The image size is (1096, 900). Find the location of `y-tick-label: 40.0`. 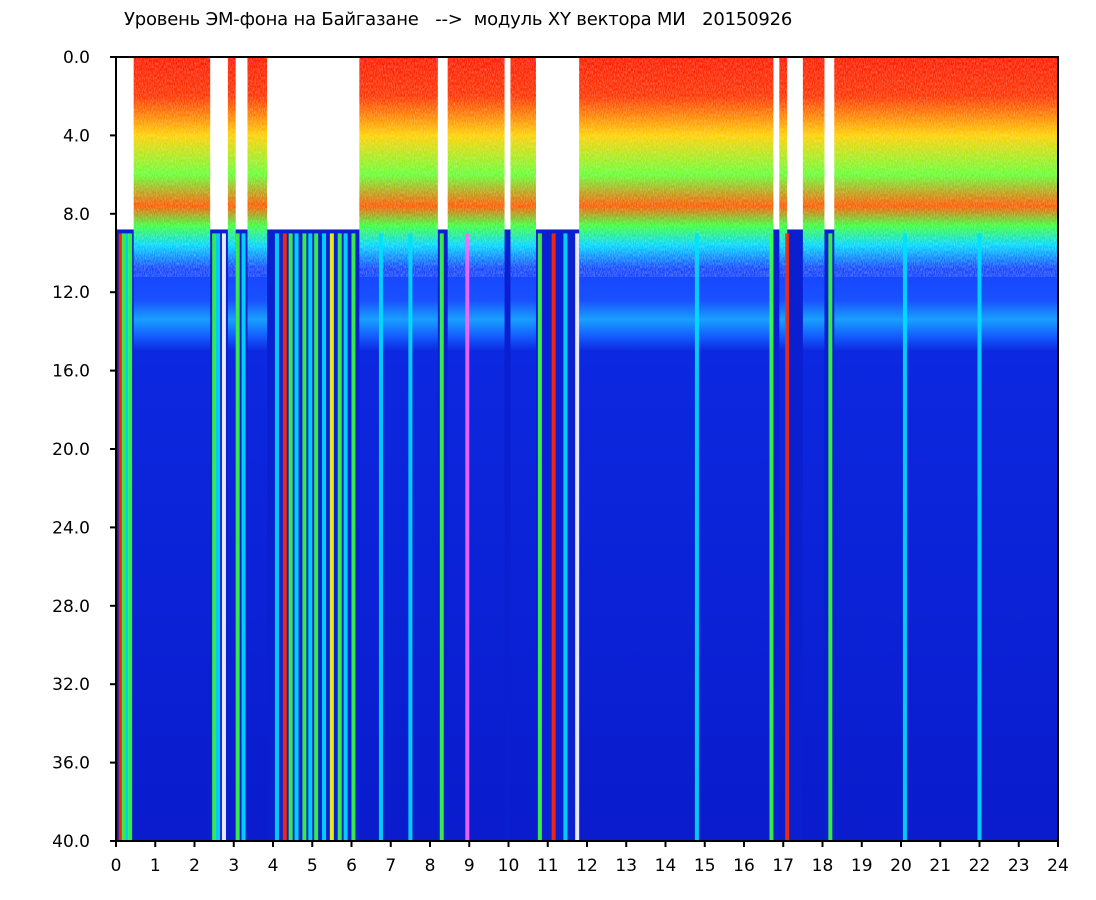

y-tick-label: 40.0 is located at coordinates (71, 842).